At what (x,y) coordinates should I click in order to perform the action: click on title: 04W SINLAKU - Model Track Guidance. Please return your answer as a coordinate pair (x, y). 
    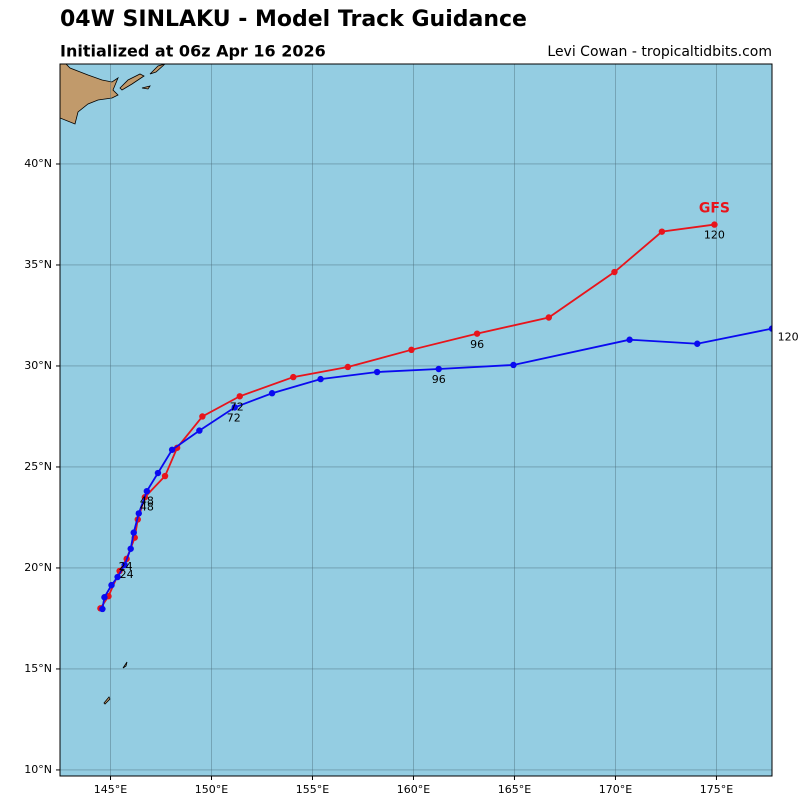
    Looking at the image, I should click on (293, 19).